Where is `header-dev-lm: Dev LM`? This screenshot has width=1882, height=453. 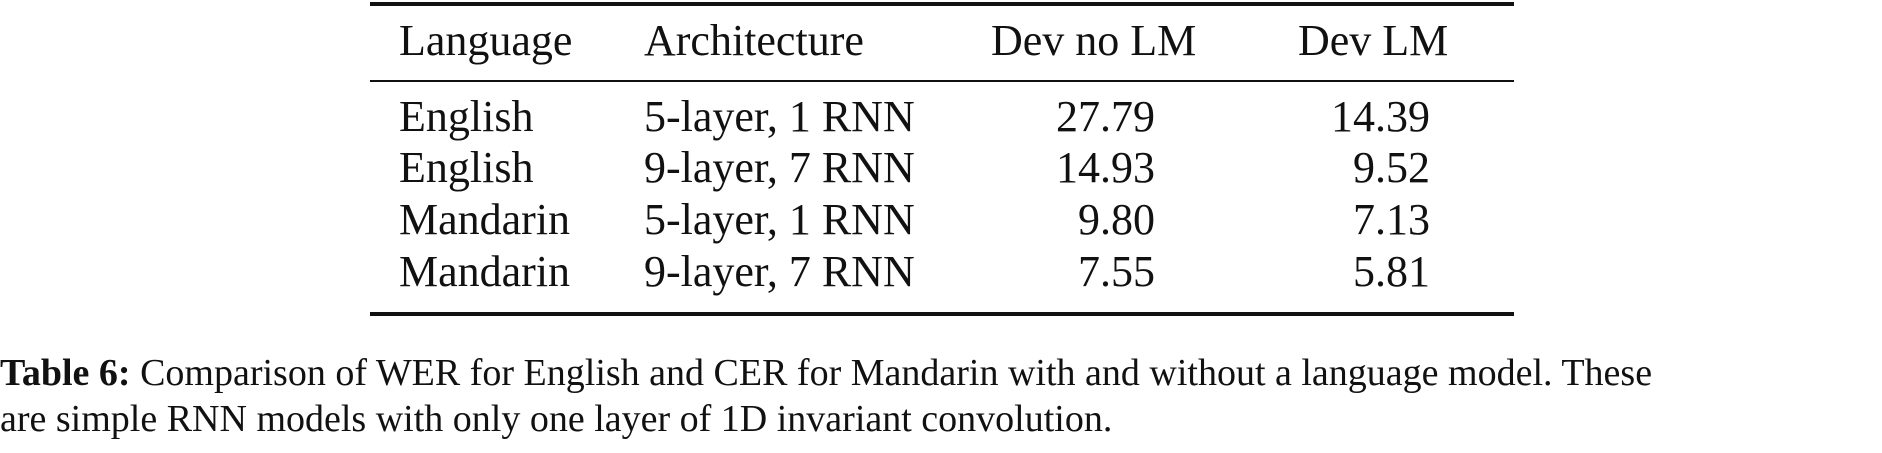 header-dev-lm: Dev LM is located at coordinates (1373, 40).